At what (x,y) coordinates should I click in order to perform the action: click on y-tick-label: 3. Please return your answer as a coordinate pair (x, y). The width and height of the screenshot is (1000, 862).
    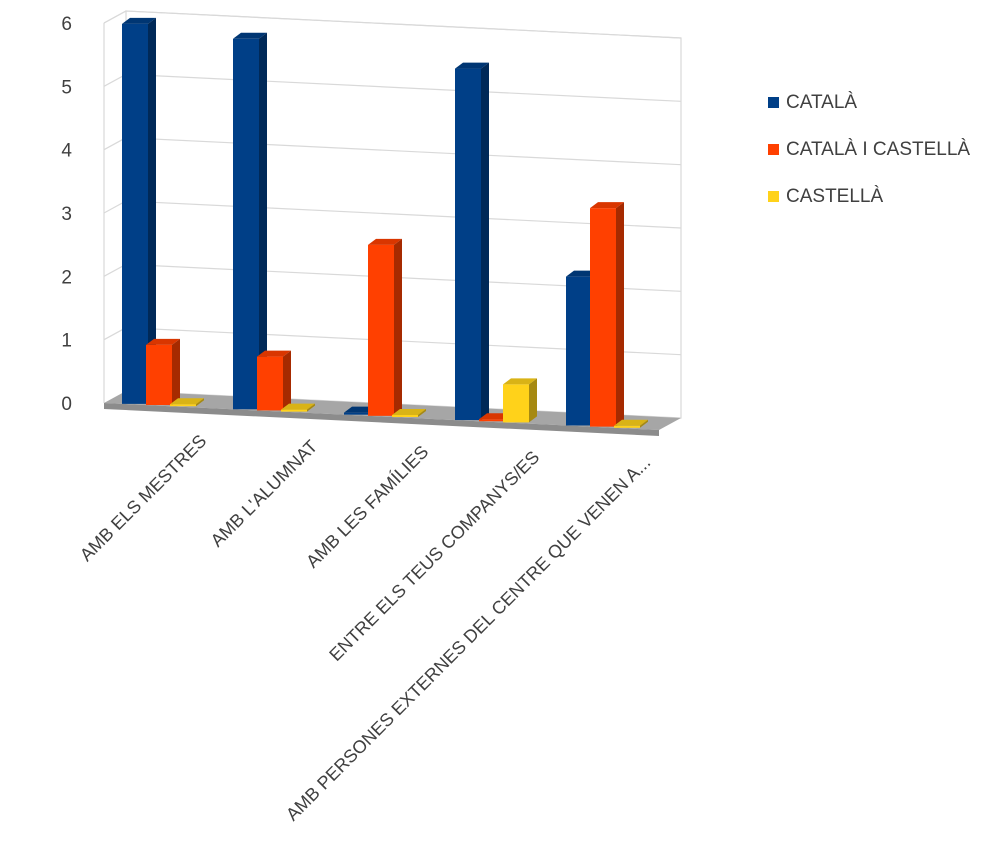
    Looking at the image, I should click on (66, 214).